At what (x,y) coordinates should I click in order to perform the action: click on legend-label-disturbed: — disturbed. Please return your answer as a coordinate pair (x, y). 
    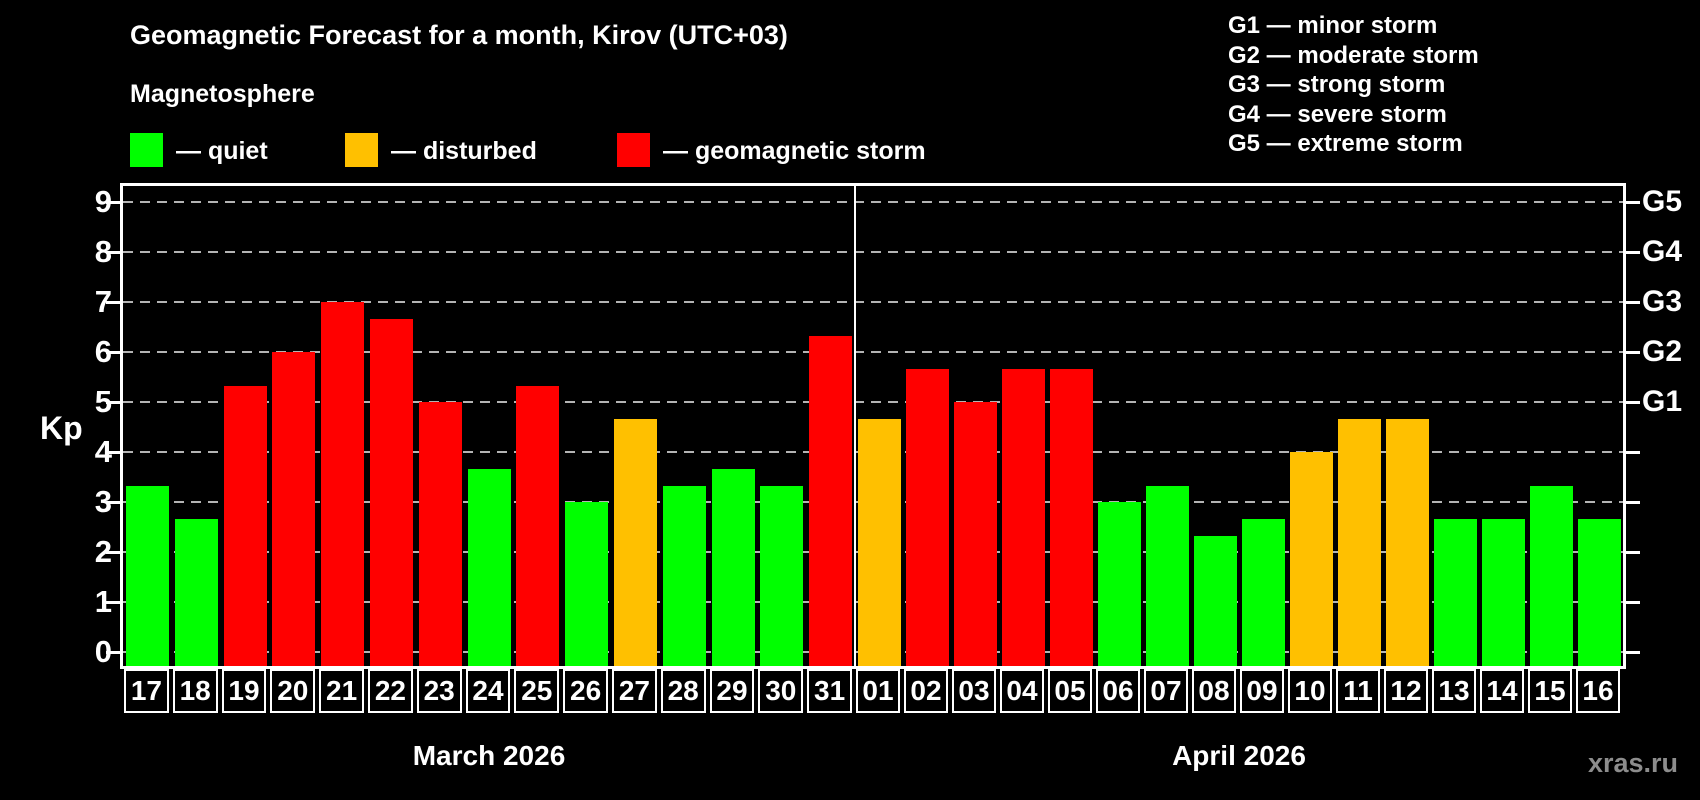
    Looking at the image, I should click on (464, 151).